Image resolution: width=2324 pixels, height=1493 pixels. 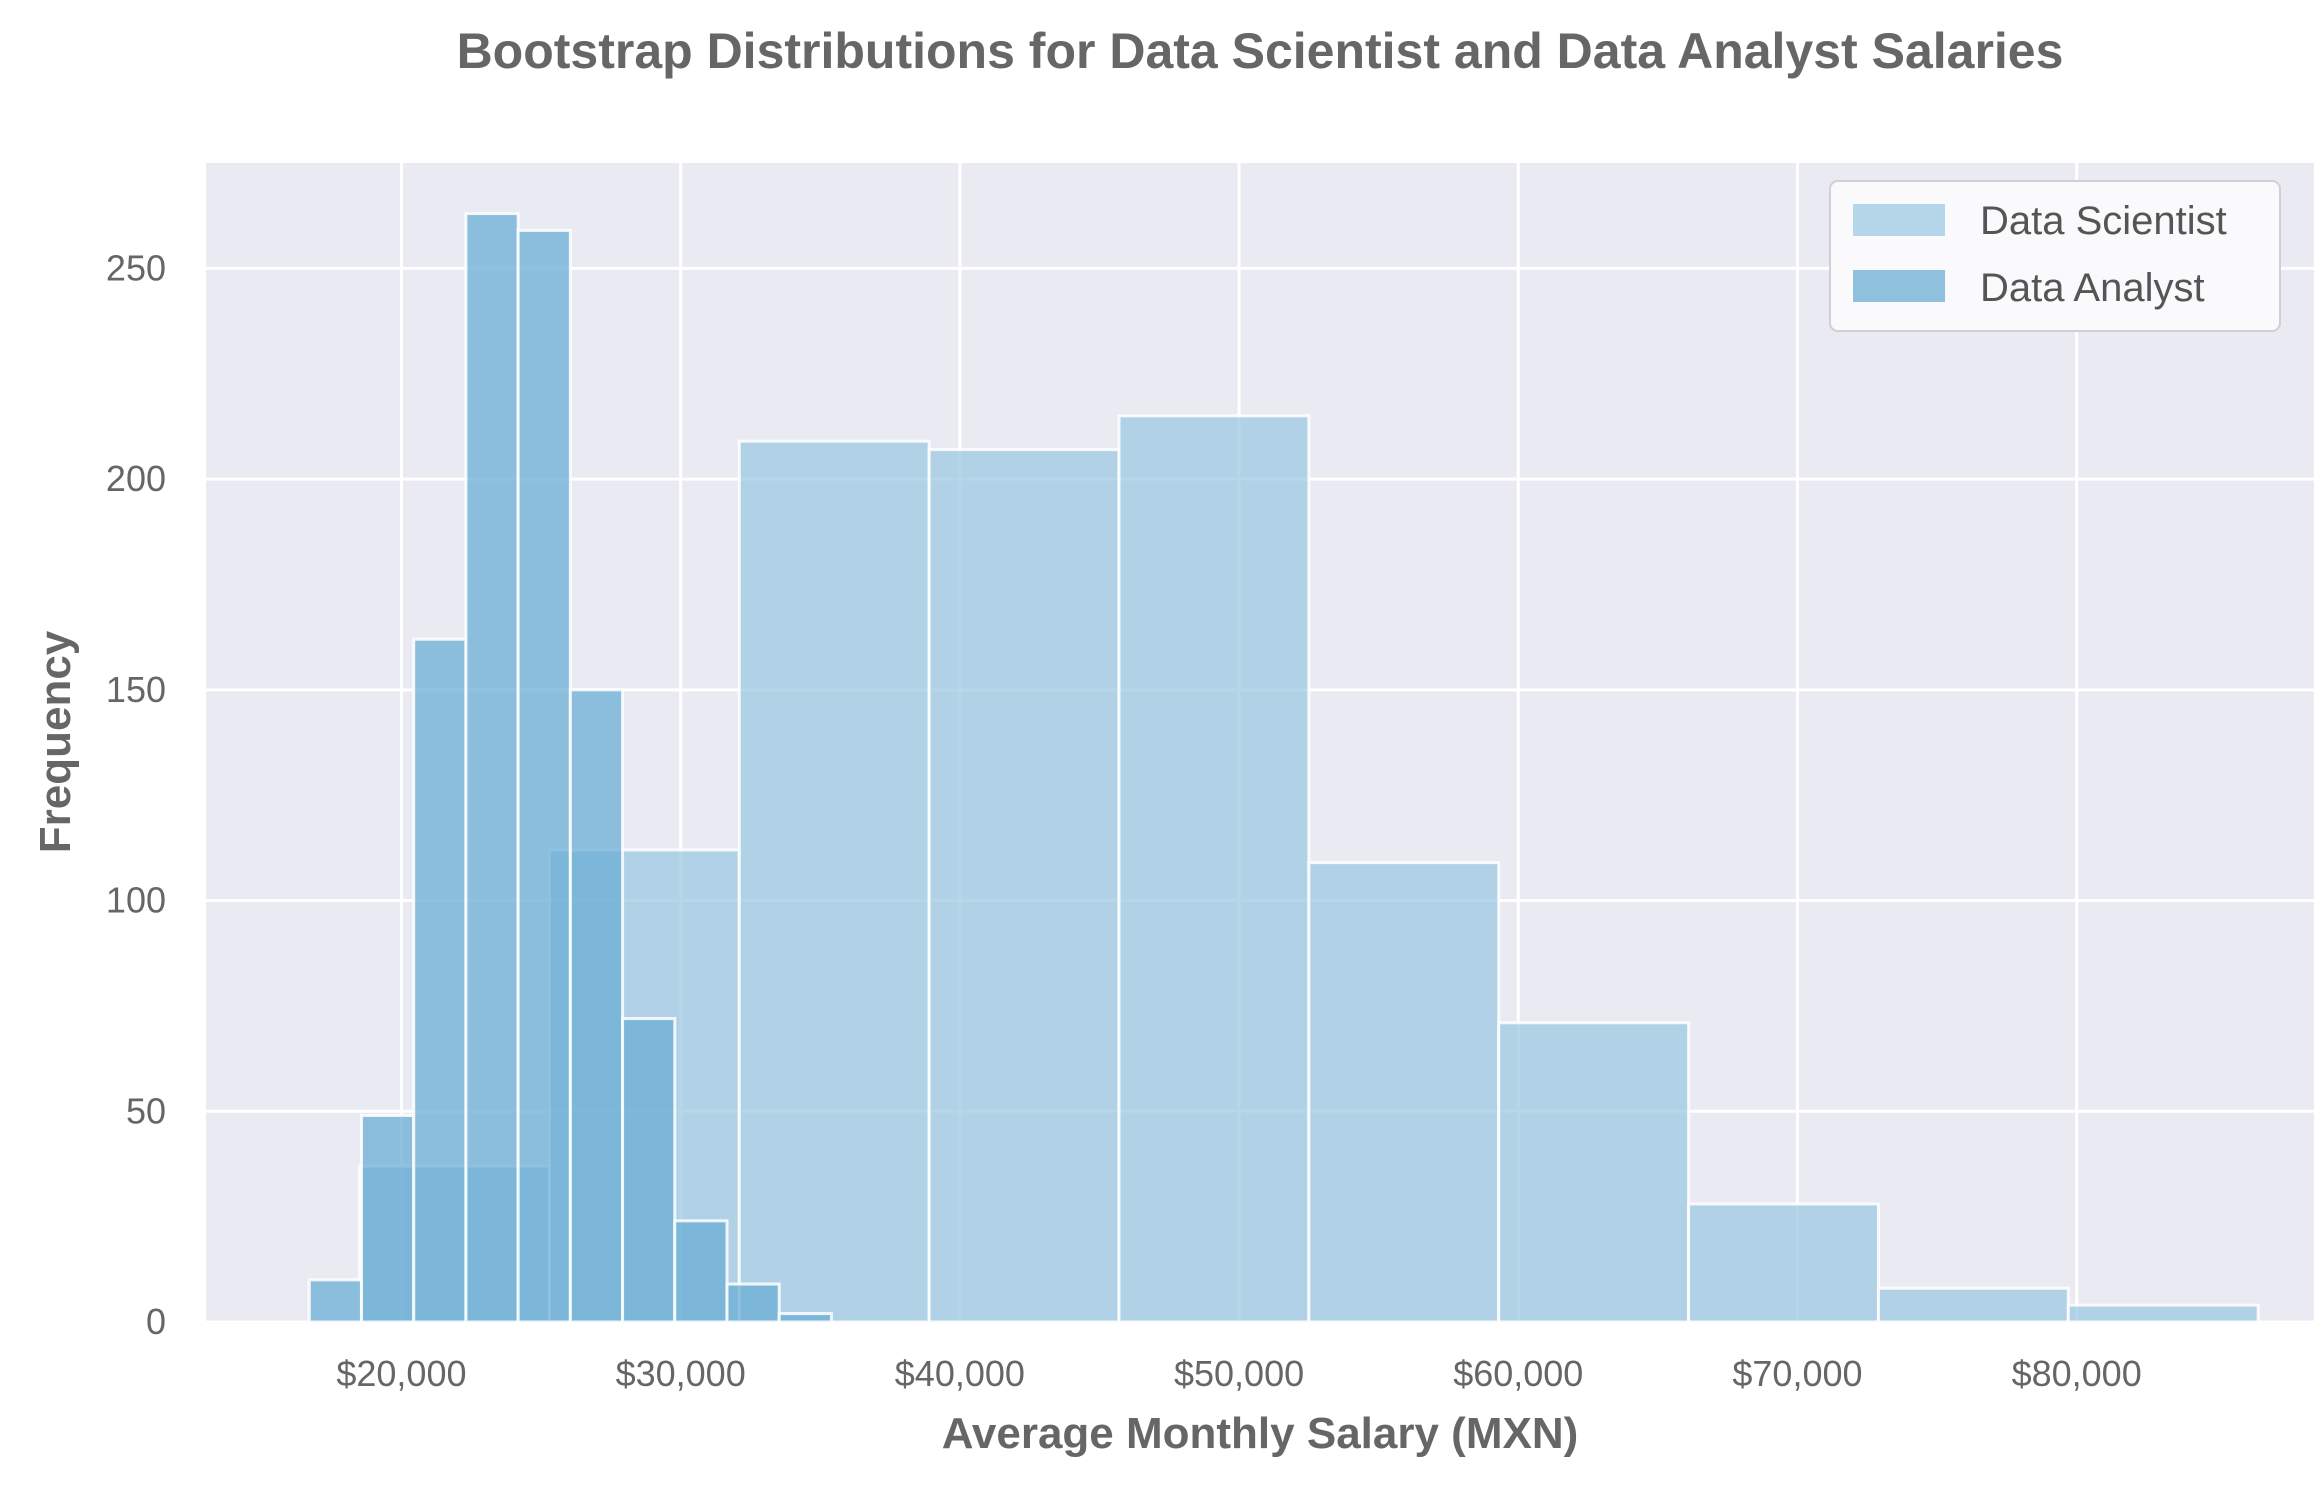 I want to click on y-tick-label-2: 100, so click(x=136, y=900).